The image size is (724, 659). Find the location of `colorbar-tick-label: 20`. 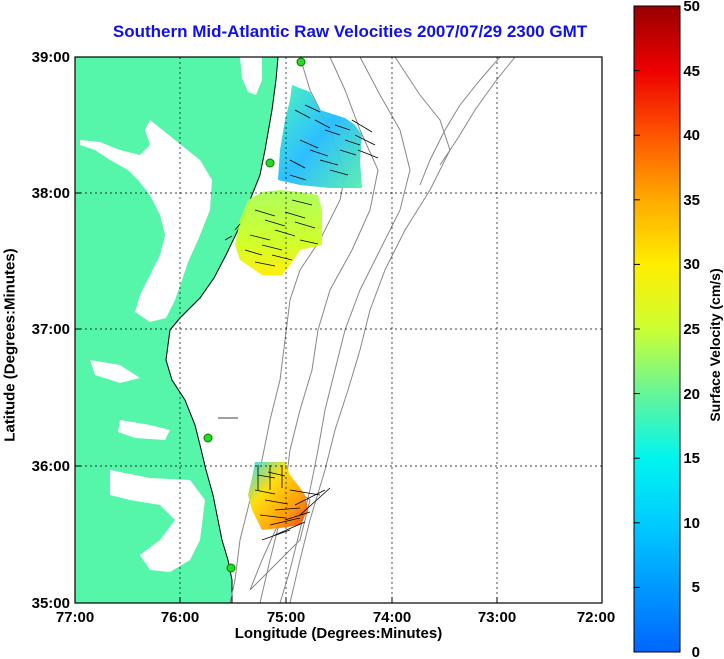

colorbar-tick-label: 20 is located at coordinates (691, 394).